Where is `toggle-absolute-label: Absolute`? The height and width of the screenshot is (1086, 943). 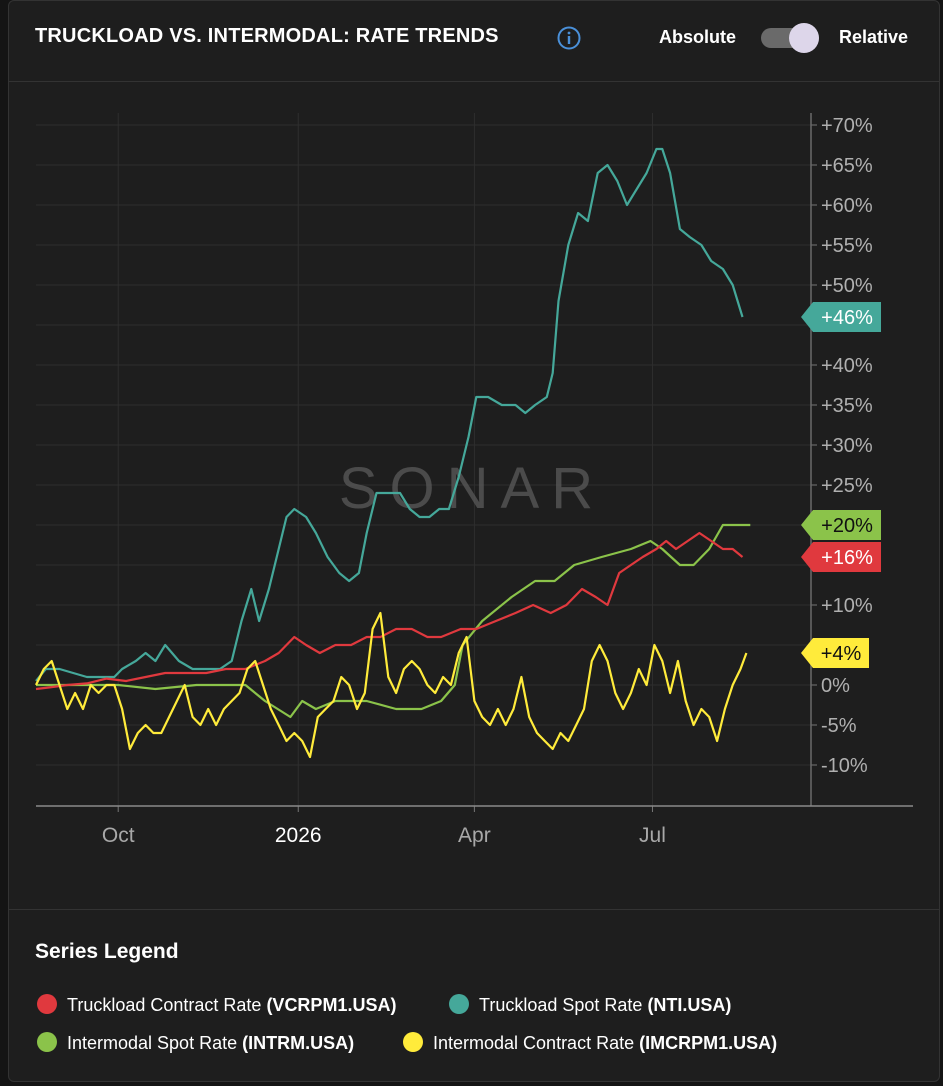 toggle-absolute-label: Absolute is located at coordinates (698, 37).